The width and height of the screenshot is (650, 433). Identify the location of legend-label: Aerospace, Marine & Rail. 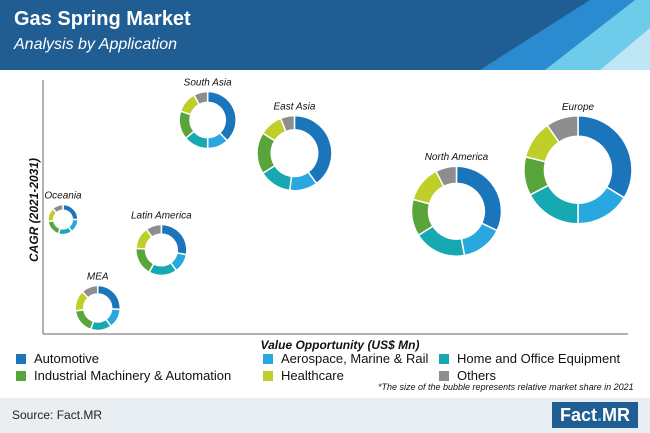
(355, 358).